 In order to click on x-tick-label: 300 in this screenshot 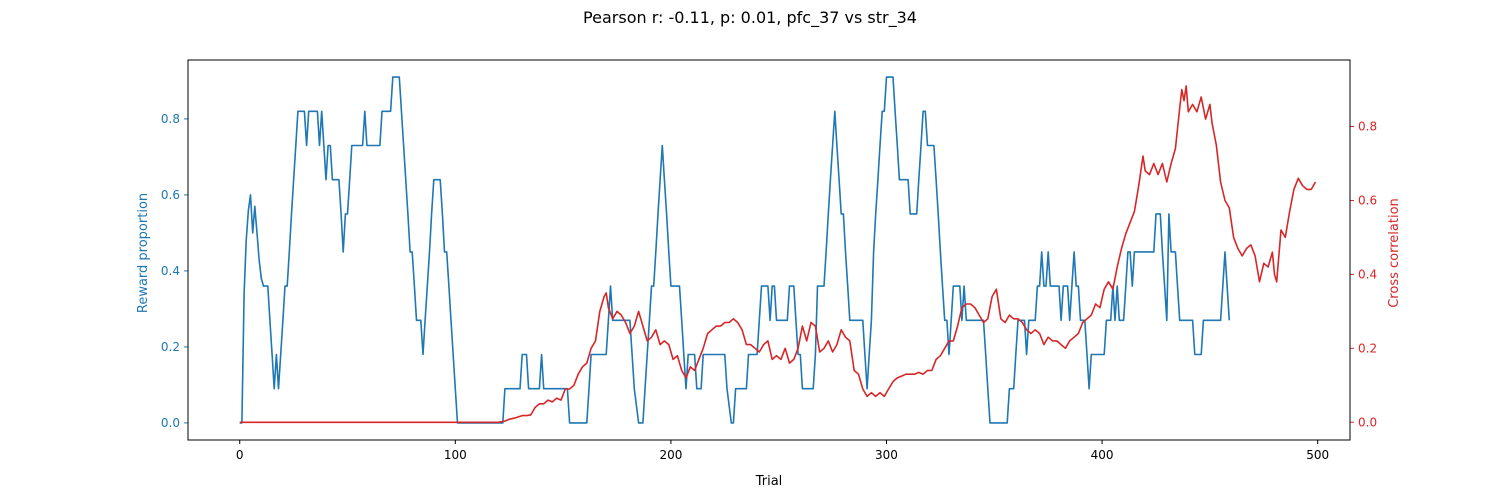, I will do `click(886, 455)`.